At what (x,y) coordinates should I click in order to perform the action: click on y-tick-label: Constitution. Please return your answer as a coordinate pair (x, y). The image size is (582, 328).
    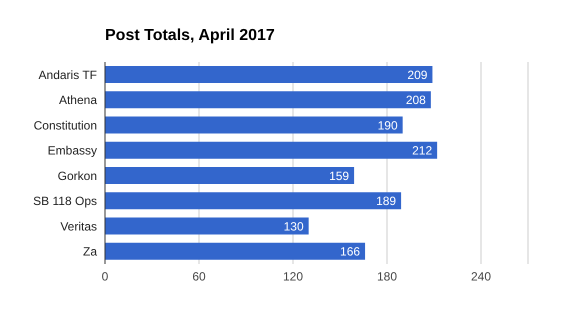
    Looking at the image, I should click on (65, 125).